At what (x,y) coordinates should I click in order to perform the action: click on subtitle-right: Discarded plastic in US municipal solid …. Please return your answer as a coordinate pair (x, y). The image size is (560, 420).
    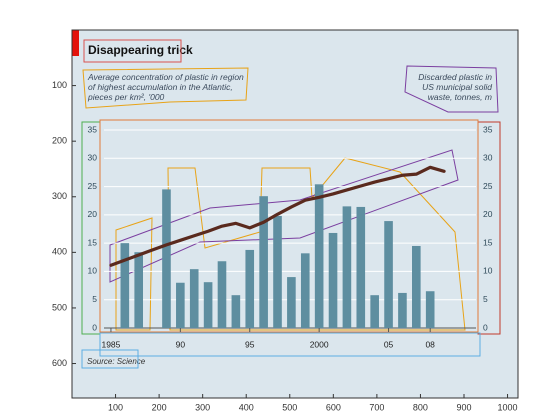
    Looking at the image, I should click on (455, 87).